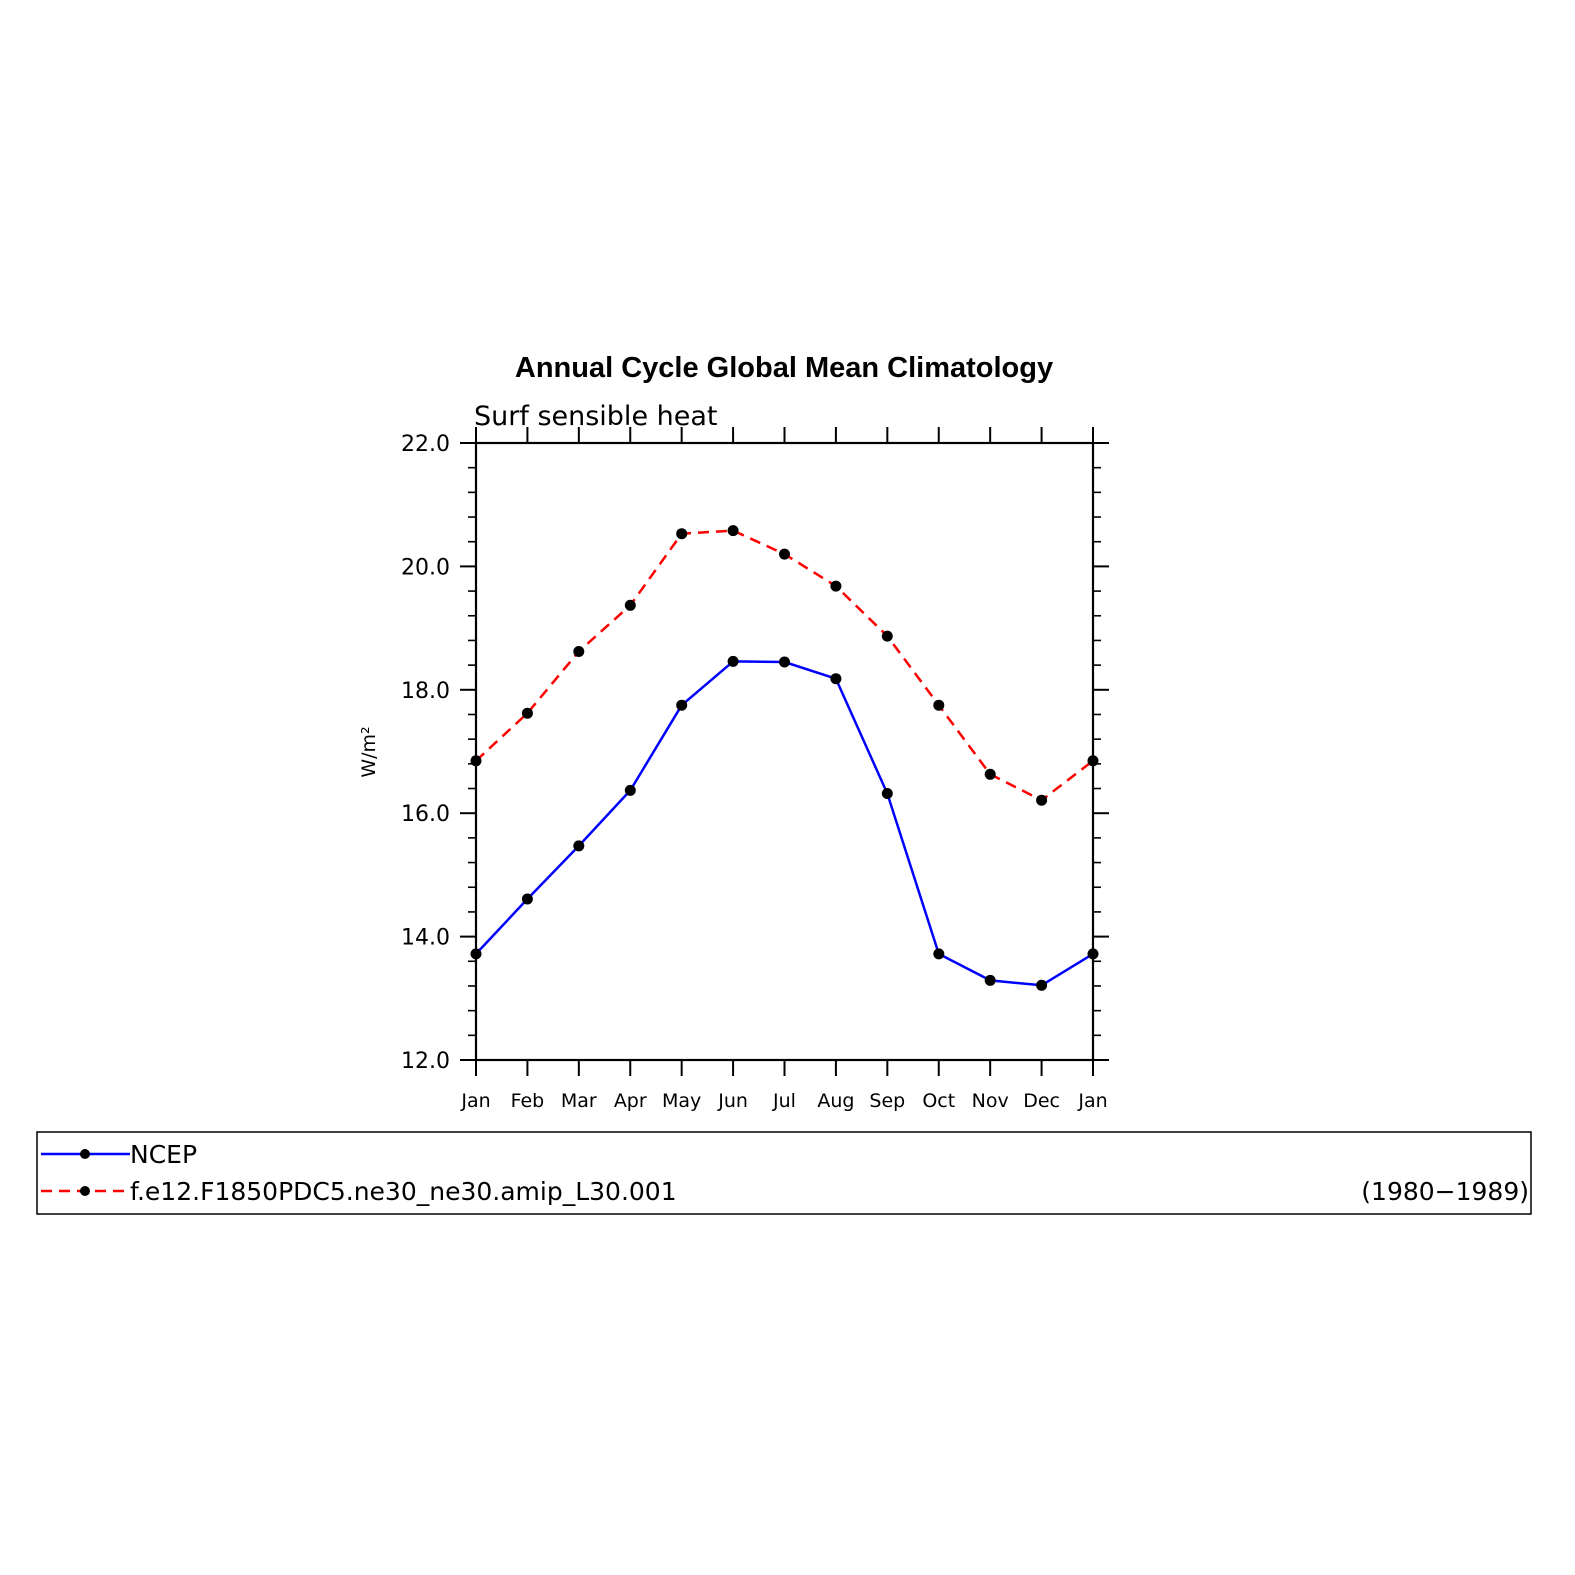  Describe the element at coordinates (938, 1101) in the screenshot. I see `x-tick-label: Oct` at that location.